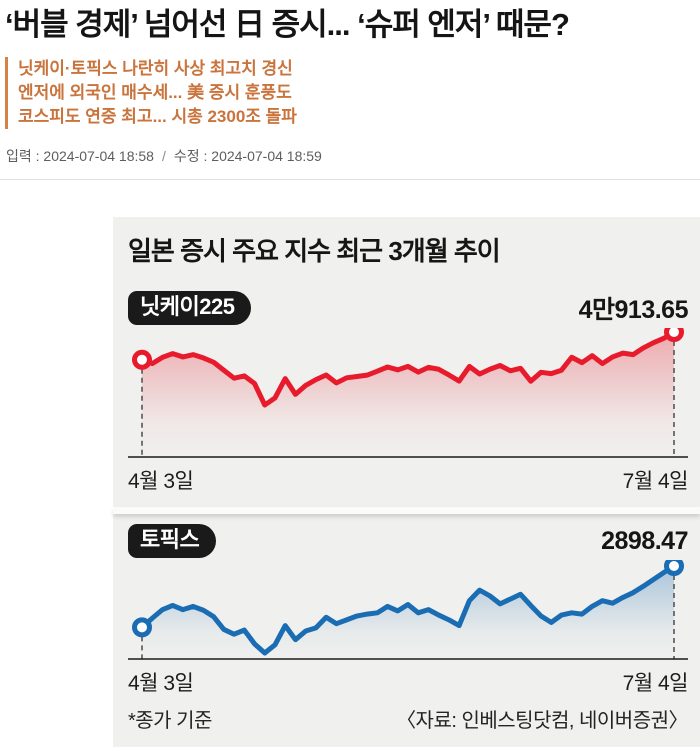 The image size is (700, 751). I want to click on subheadline-line: 코스피도 연중 최고... 시총 2300조 돌파, so click(157, 117).